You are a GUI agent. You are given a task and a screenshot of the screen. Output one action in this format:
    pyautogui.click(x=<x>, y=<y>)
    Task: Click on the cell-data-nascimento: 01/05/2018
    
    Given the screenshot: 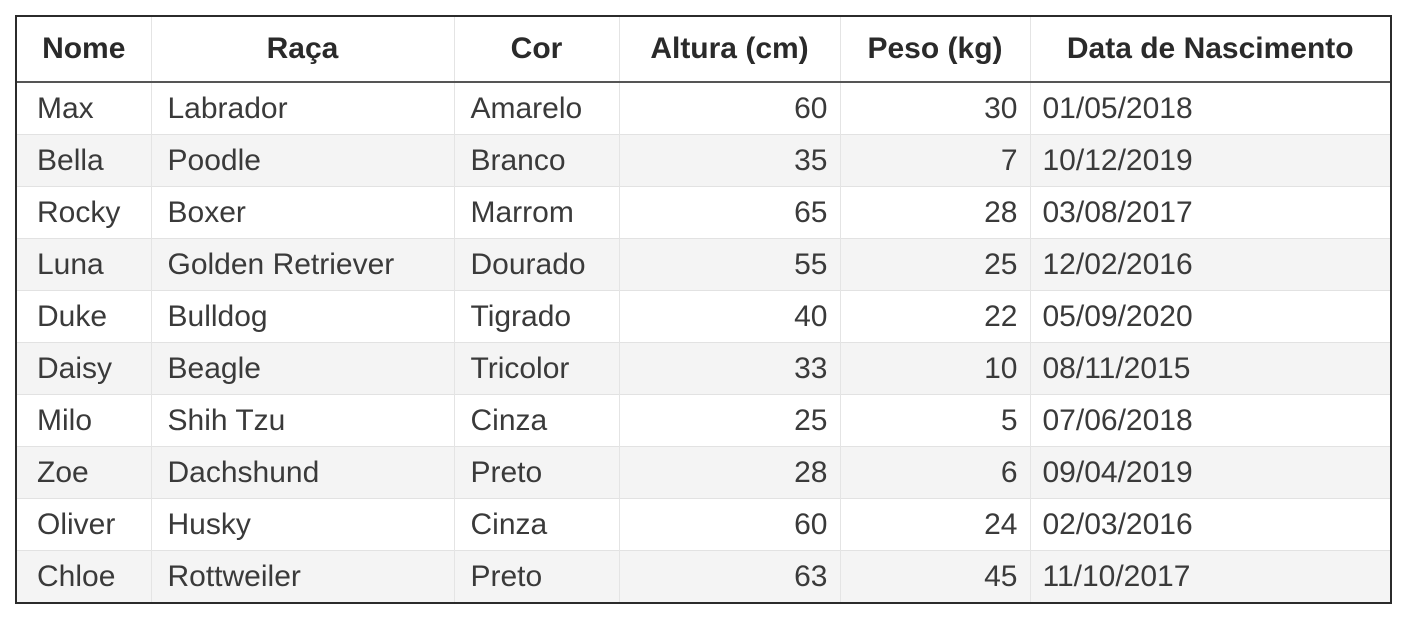 What is the action you would take?
    pyautogui.click(x=1209, y=108)
    